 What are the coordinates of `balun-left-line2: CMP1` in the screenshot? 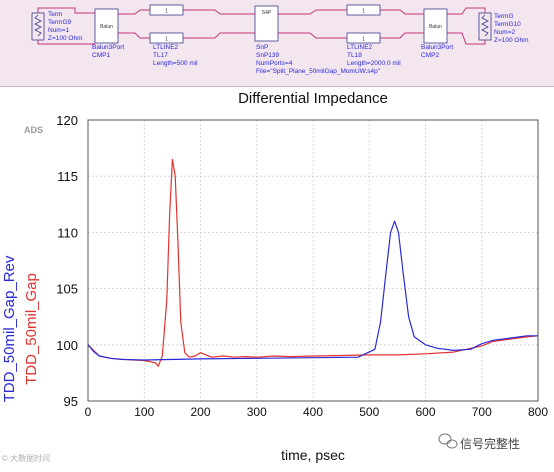 It's located at (101, 55).